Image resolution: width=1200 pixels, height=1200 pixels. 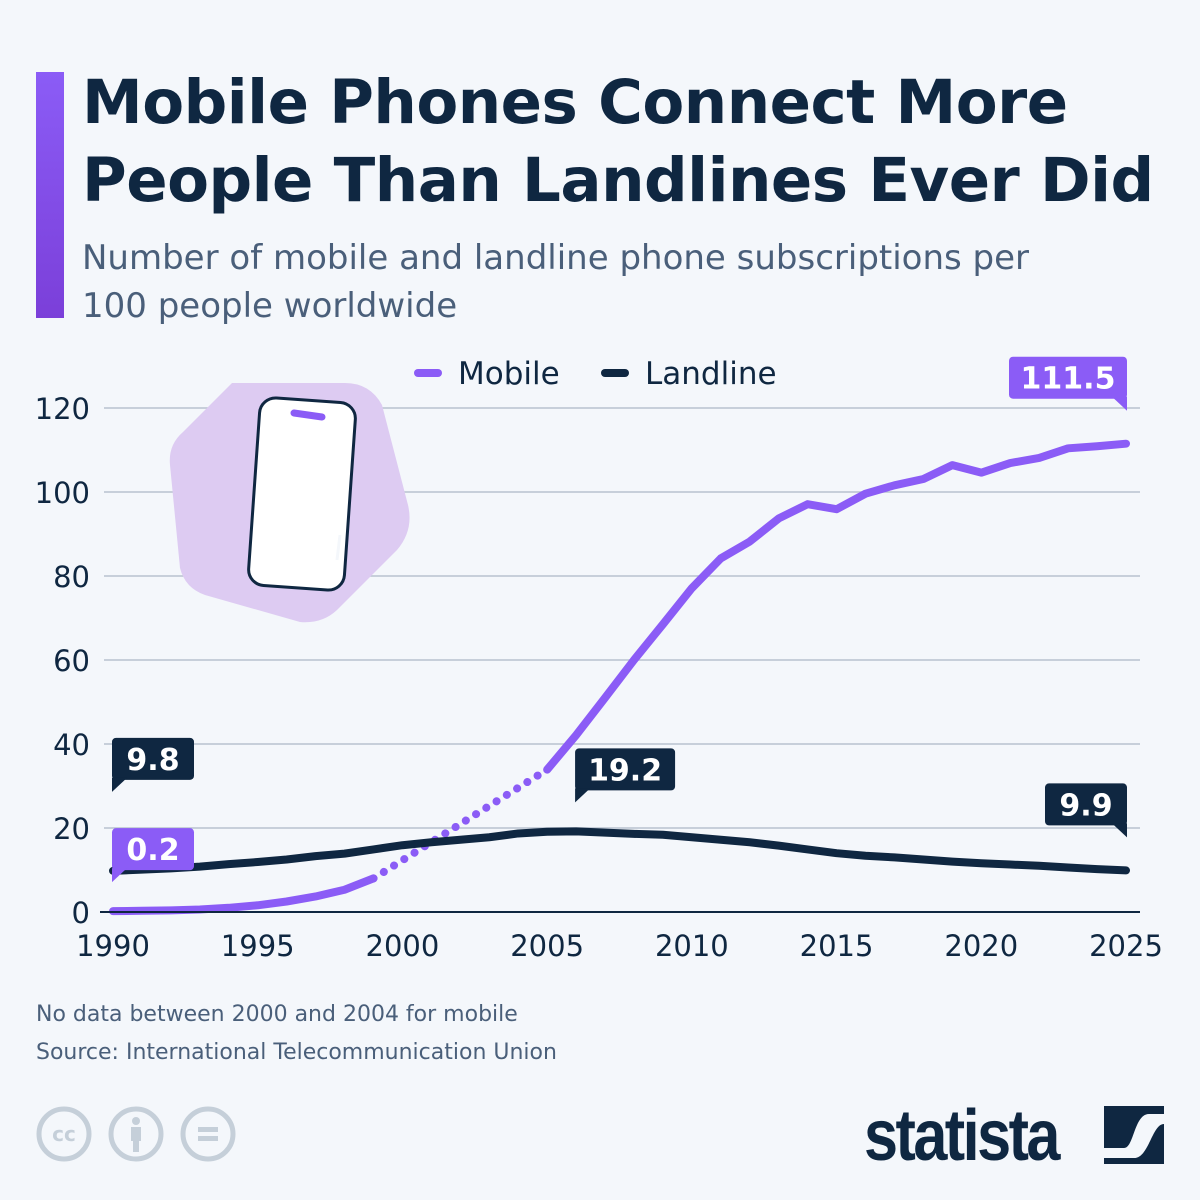 I want to click on footnote: No data between 2000 and 2004 for mobile, so click(x=277, y=1014).